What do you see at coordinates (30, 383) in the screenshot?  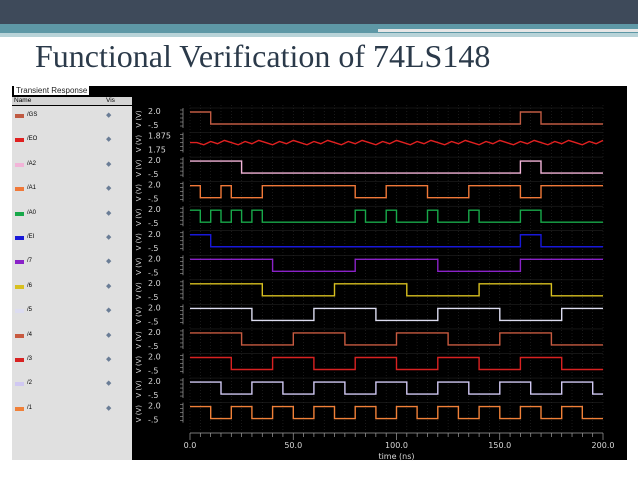 I see `legend-label: /2` at bounding box center [30, 383].